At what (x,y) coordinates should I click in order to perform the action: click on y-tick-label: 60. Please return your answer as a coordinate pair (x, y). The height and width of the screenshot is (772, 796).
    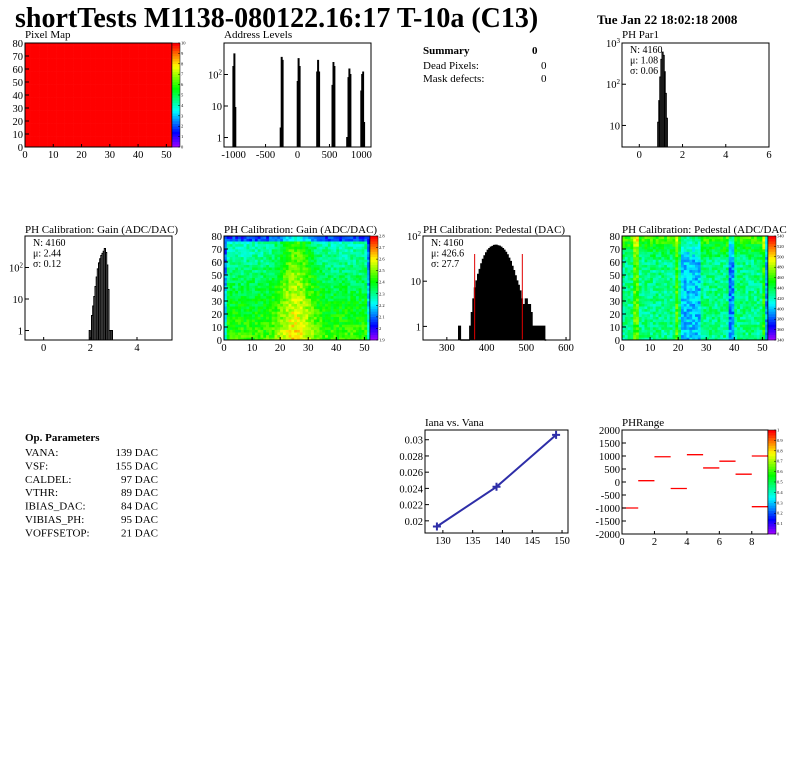
    Looking at the image, I should click on (18, 70).